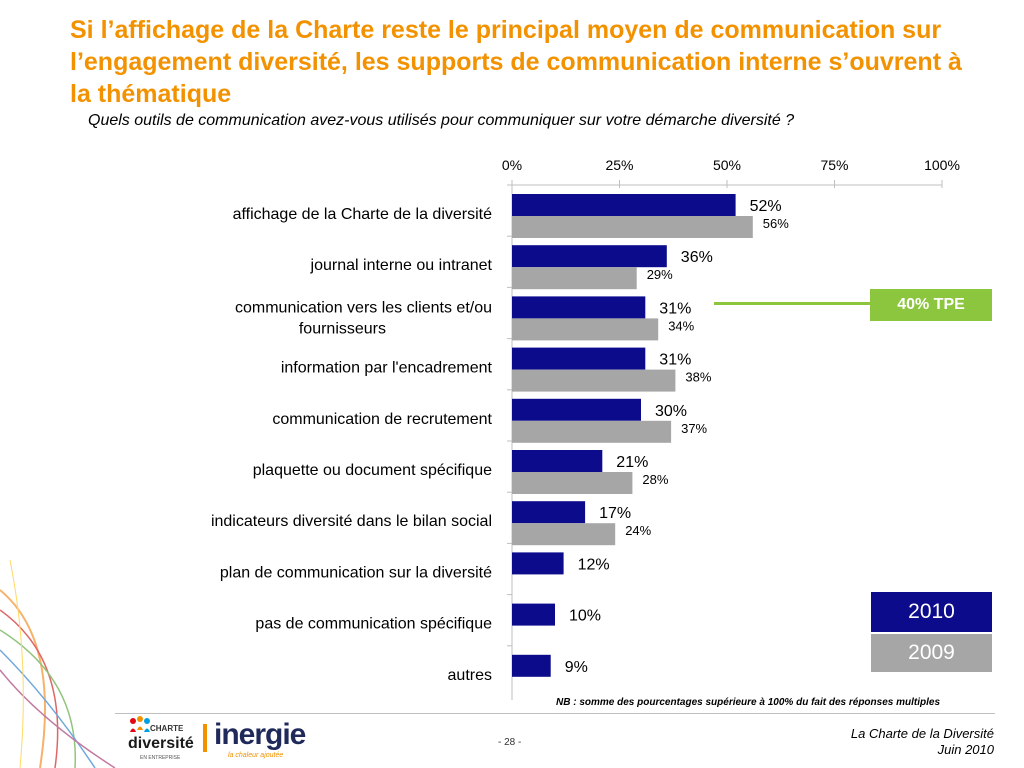  What do you see at coordinates (931, 612) in the screenshot?
I see `legend-2010: 2010` at bounding box center [931, 612].